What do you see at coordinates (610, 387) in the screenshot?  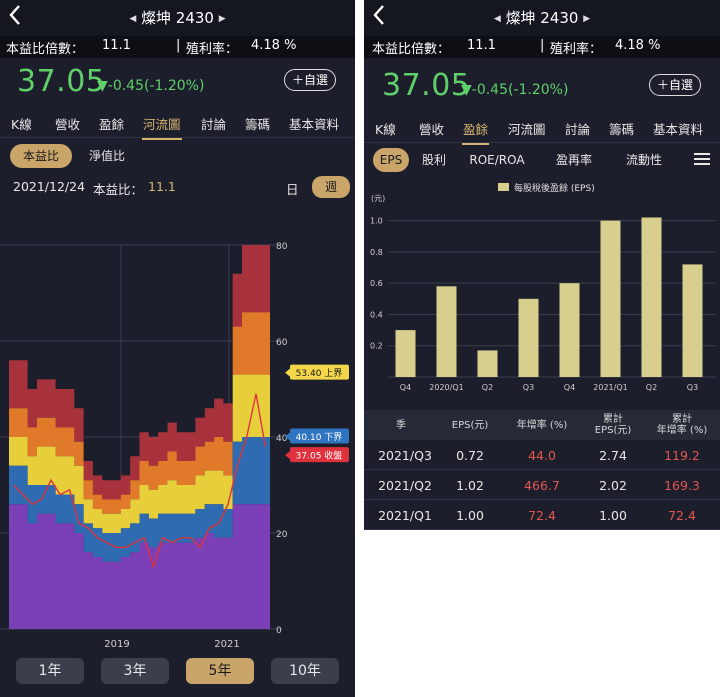 I see `x-tick-label: 2021/Q1` at bounding box center [610, 387].